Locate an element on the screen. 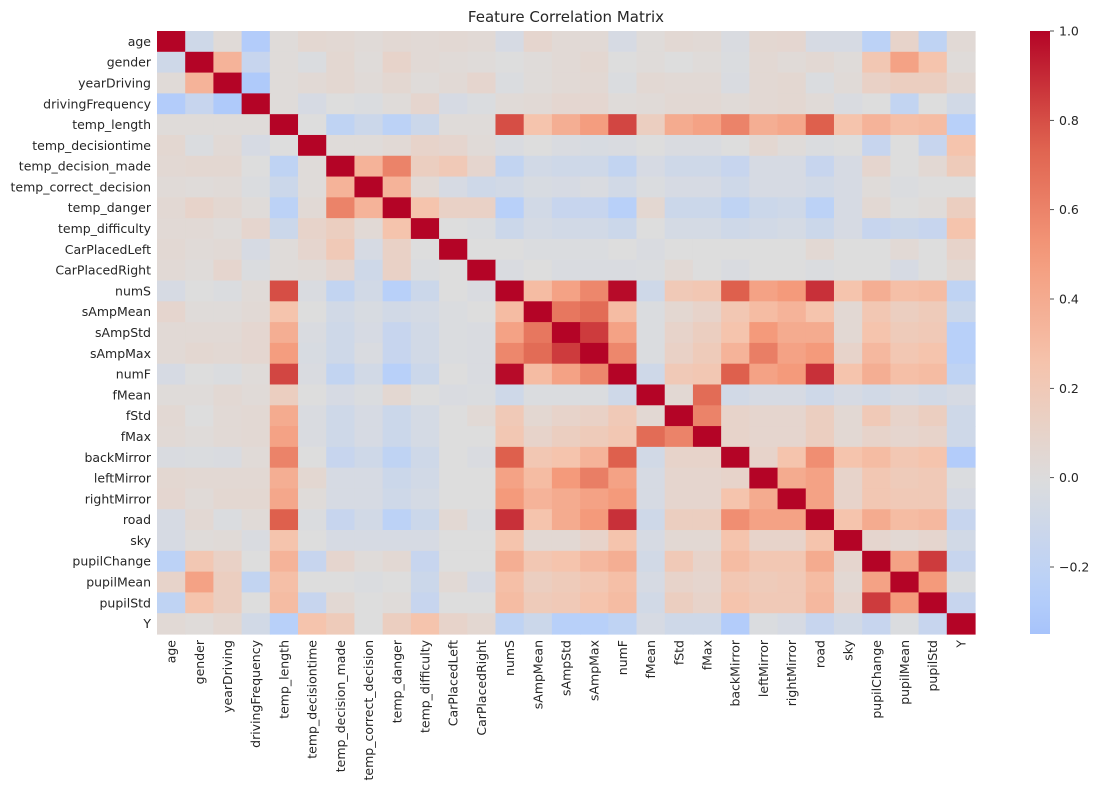  heatmap-cell-gender-pupilMean is located at coordinates (905, 62).